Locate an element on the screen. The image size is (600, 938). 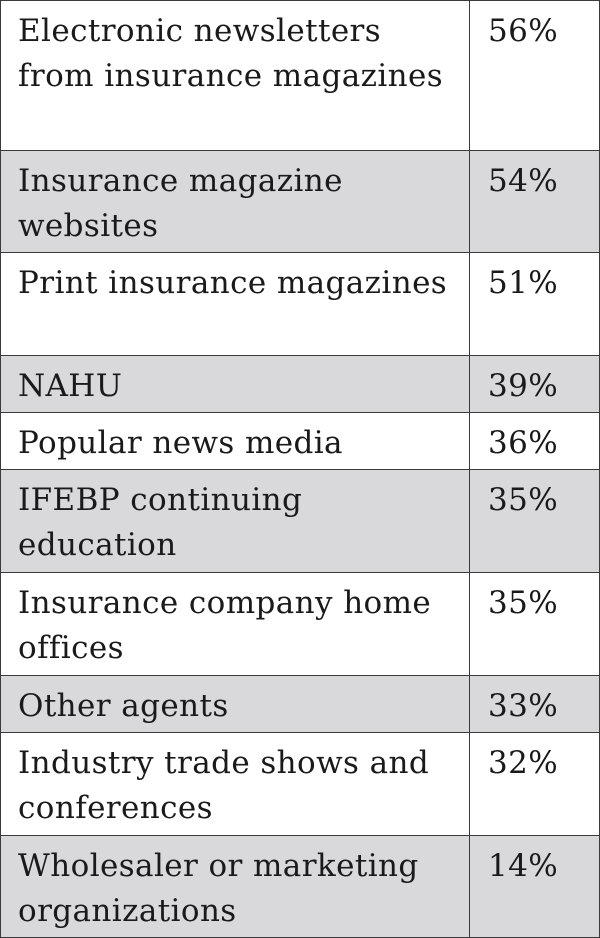
table-row: Industry trade shows and conferences 32% is located at coordinates (300, 784).